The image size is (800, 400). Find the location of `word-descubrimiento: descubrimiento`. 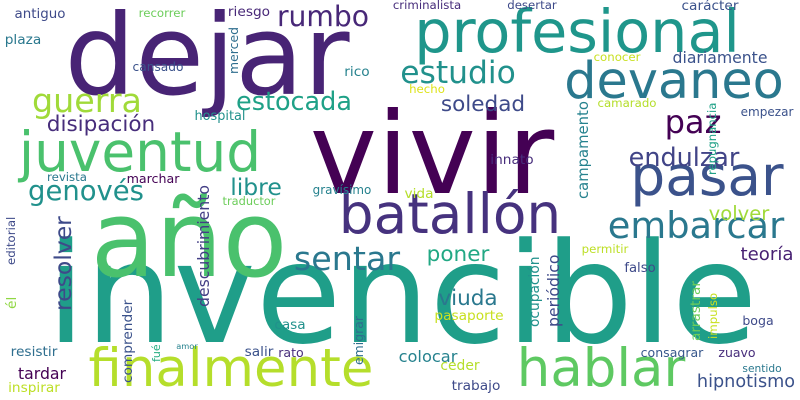

word-descubrimiento: descubrimiento is located at coordinates (204, 246).